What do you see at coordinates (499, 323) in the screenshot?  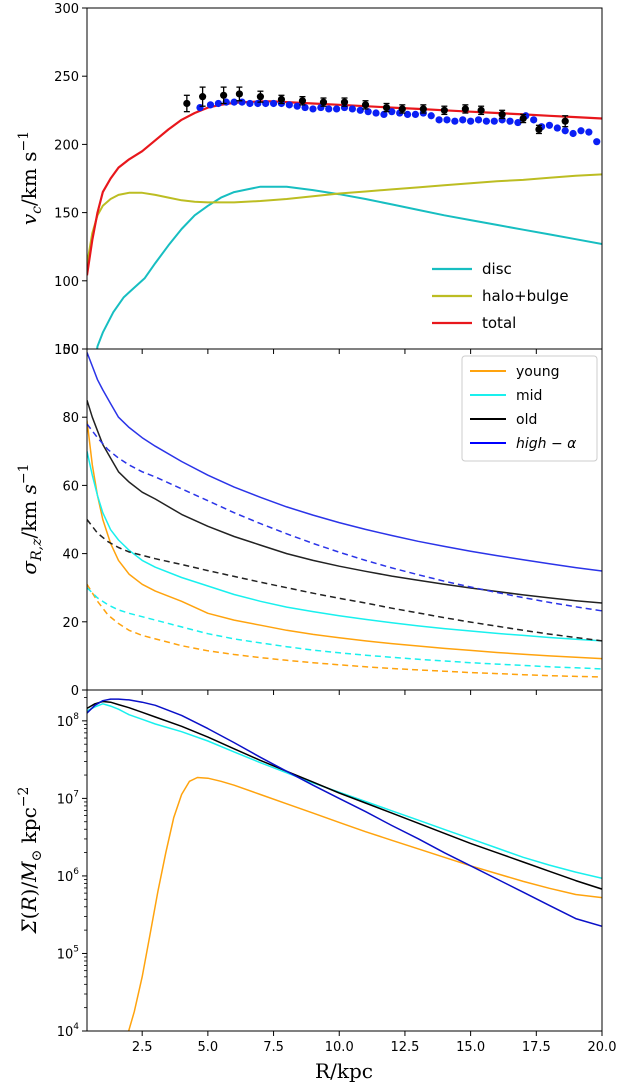 I see `legend-label: total` at bounding box center [499, 323].